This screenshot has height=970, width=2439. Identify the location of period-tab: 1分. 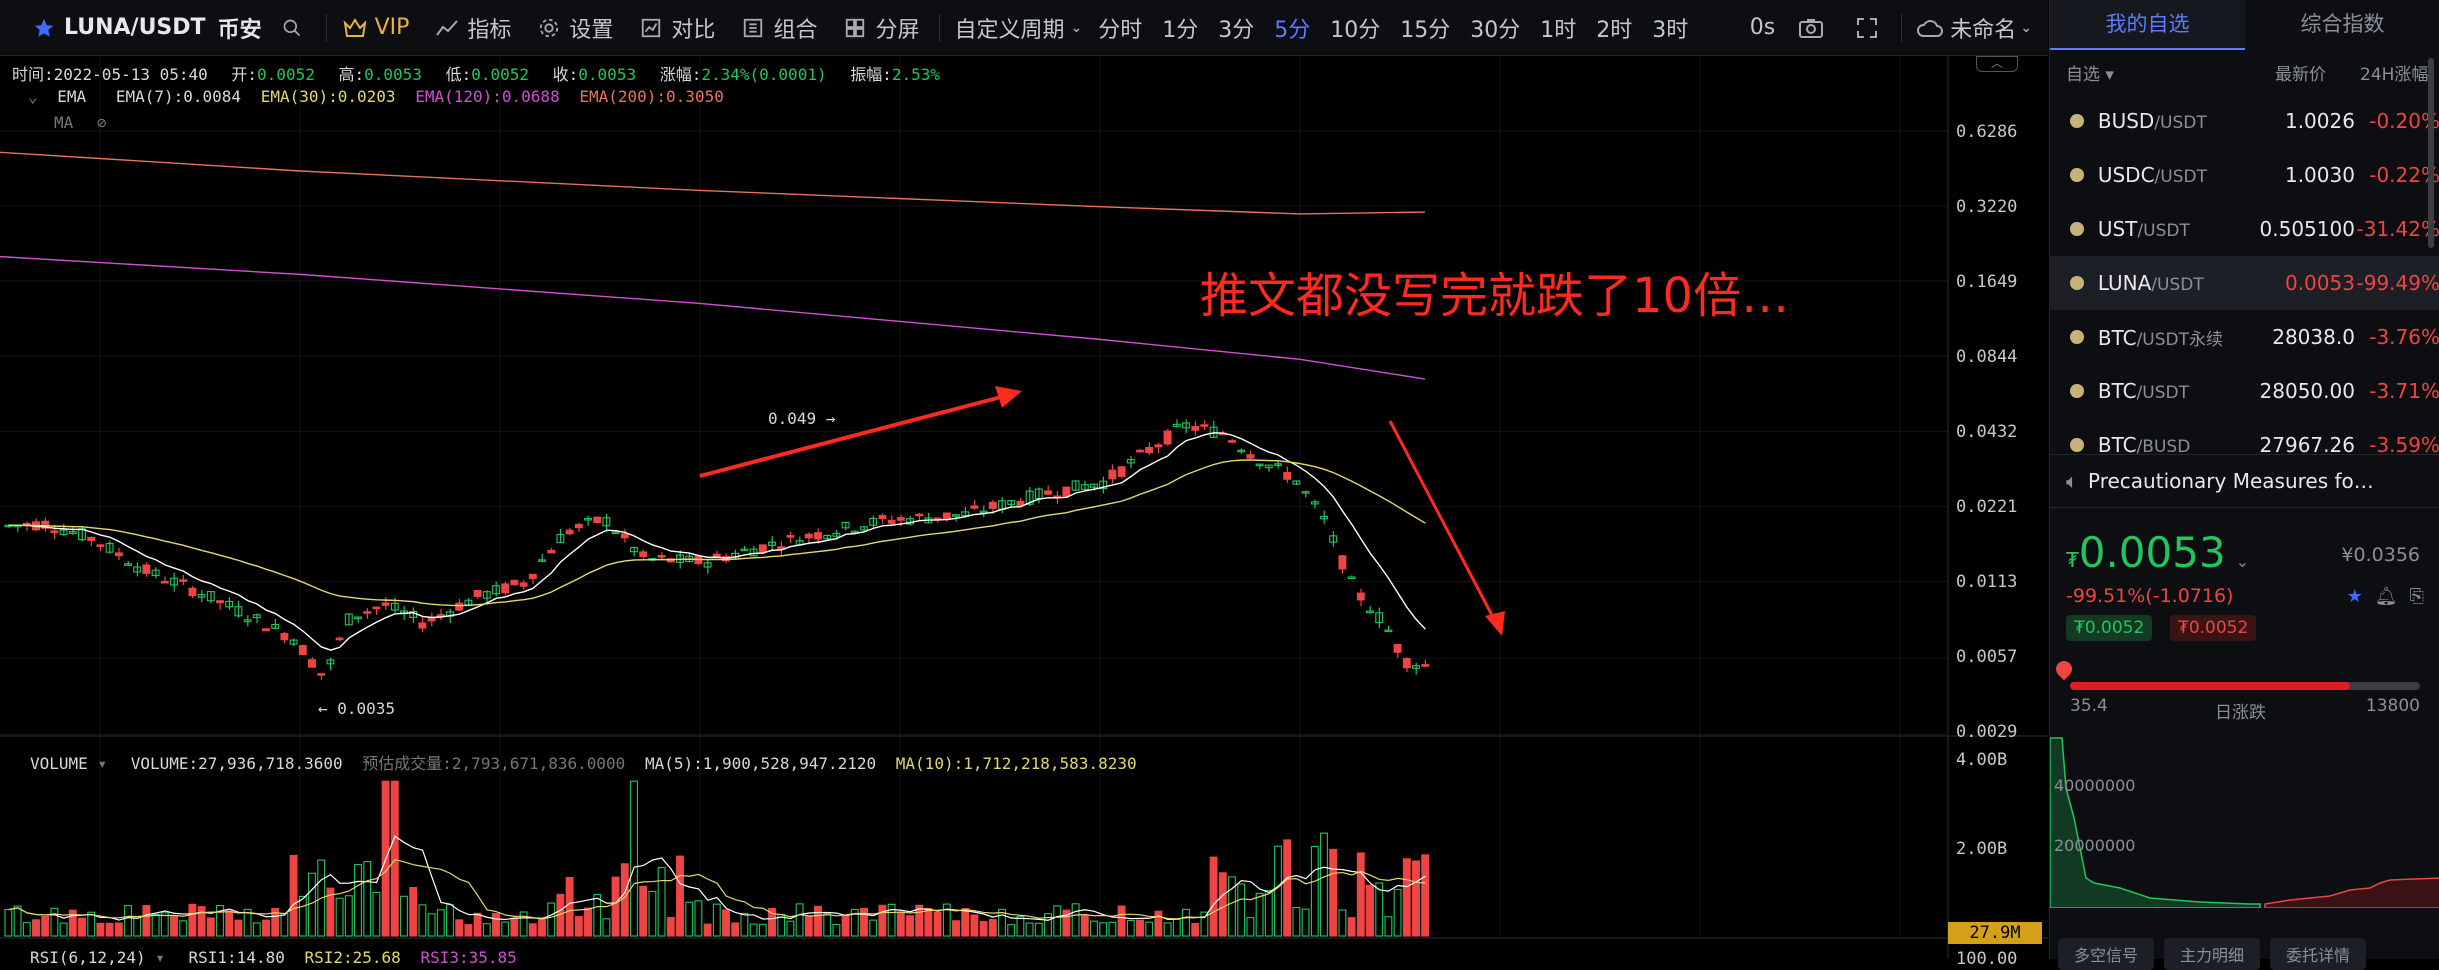
(1180, 30).